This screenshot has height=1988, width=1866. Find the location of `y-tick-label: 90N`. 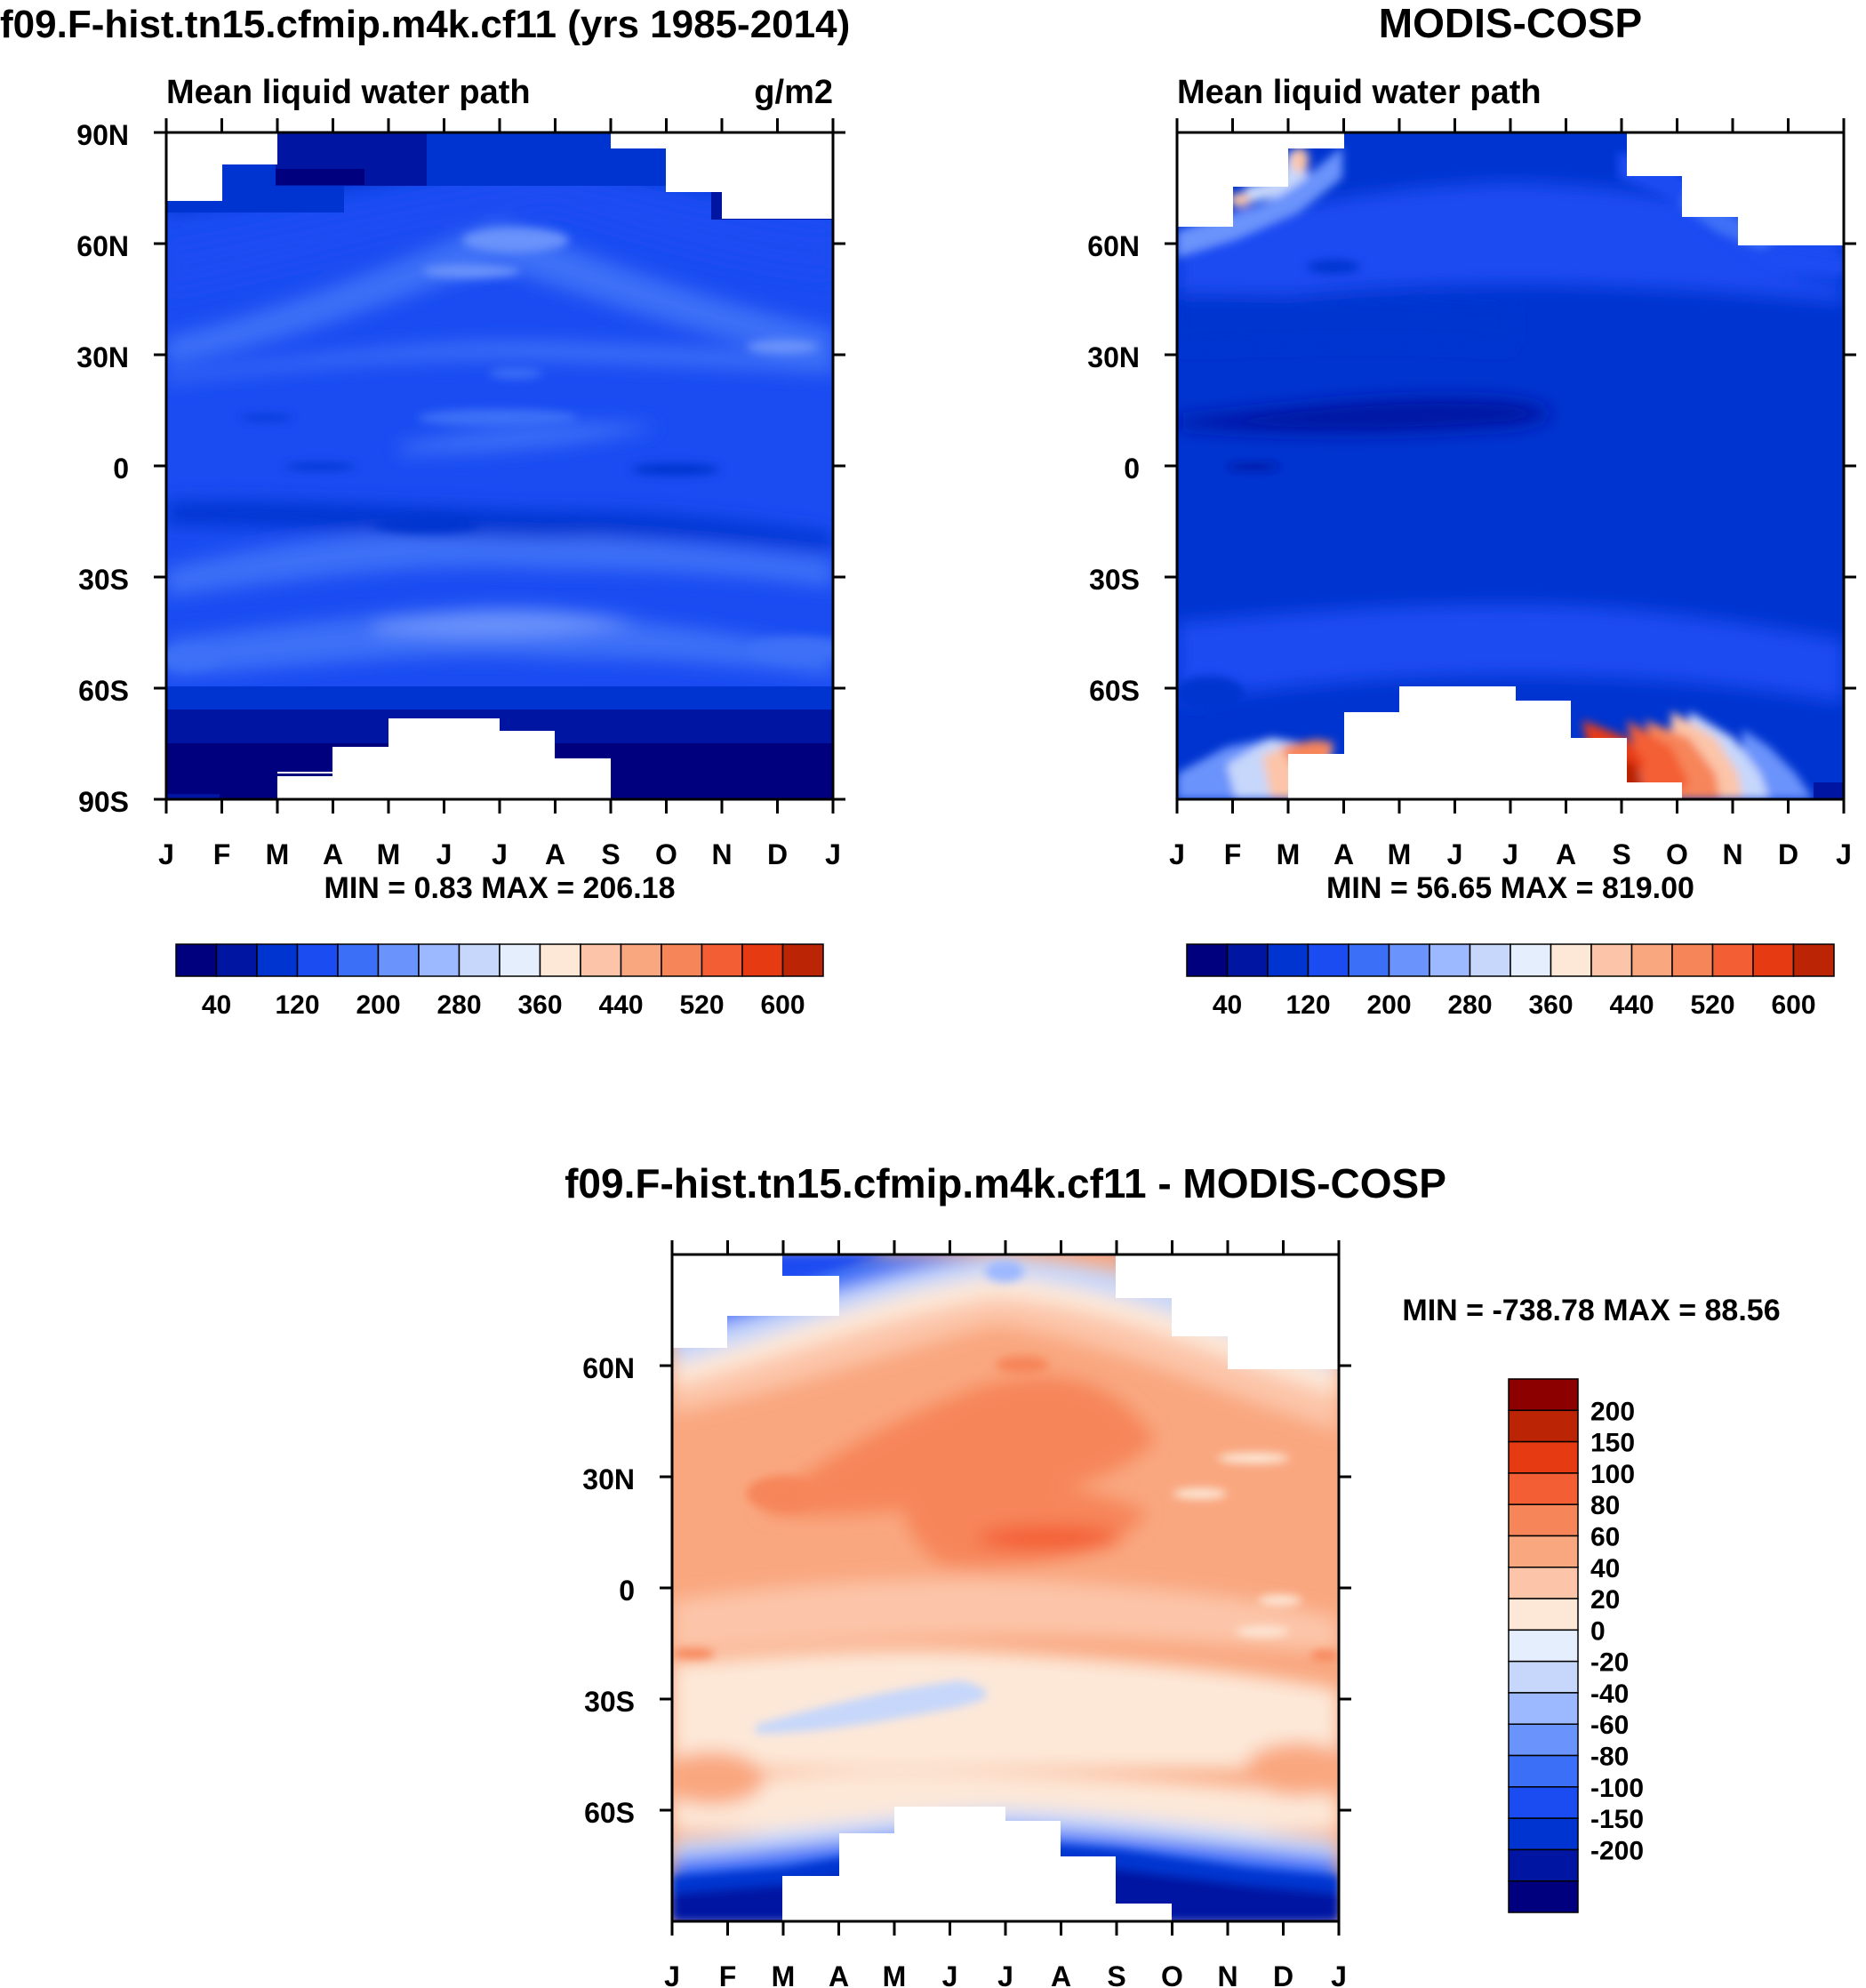

y-tick-label: 90N is located at coordinates (102, 135).